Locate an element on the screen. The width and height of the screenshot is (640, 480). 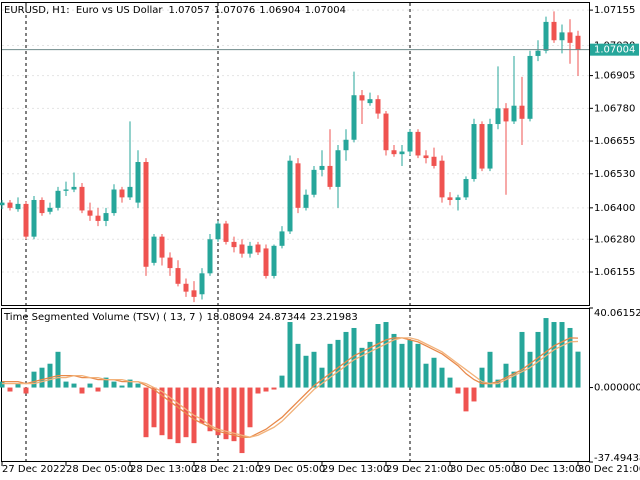
ohlc-close: 1.07004 is located at coordinates (325, 10).